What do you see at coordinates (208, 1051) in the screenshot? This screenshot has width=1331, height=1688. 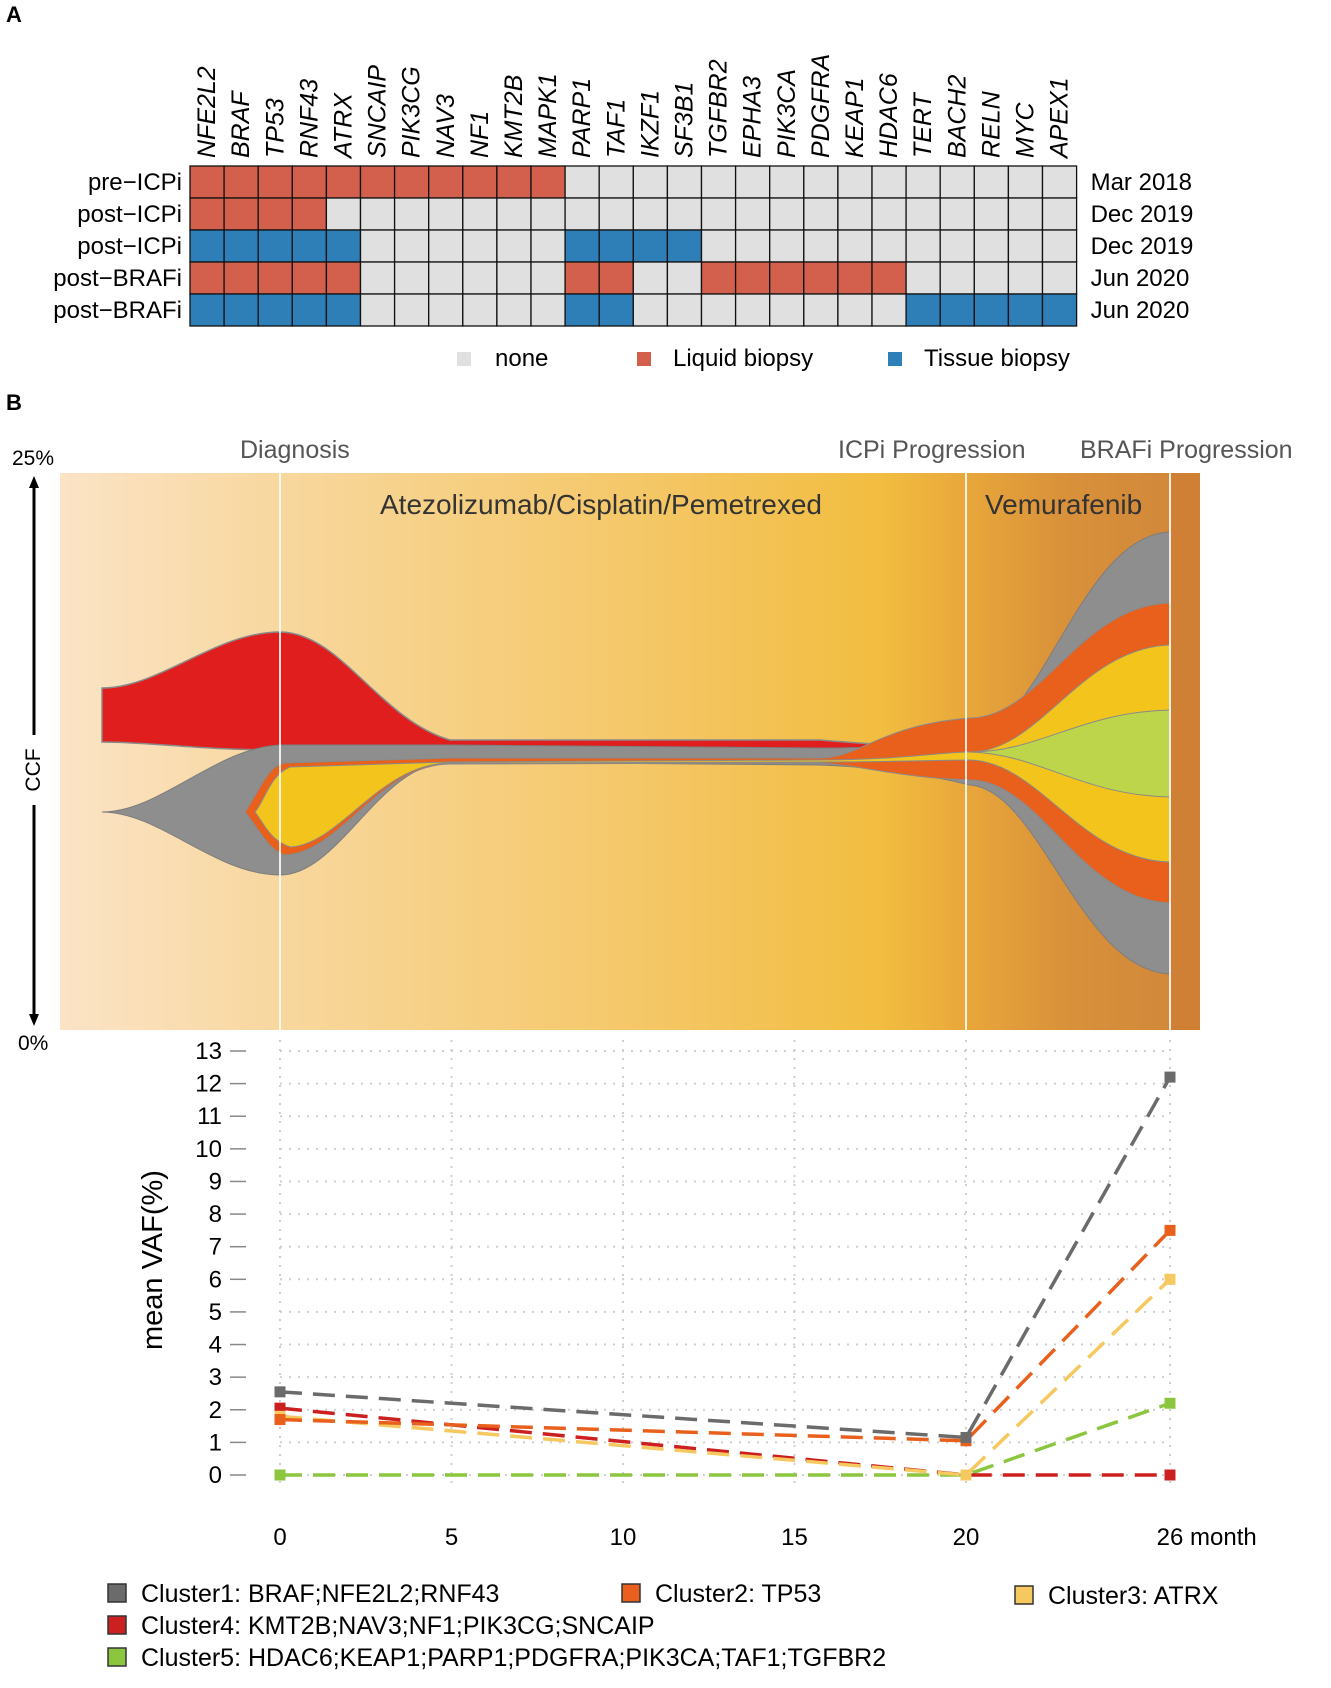 I see `y-tick-label: 13` at bounding box center [208, 1051].